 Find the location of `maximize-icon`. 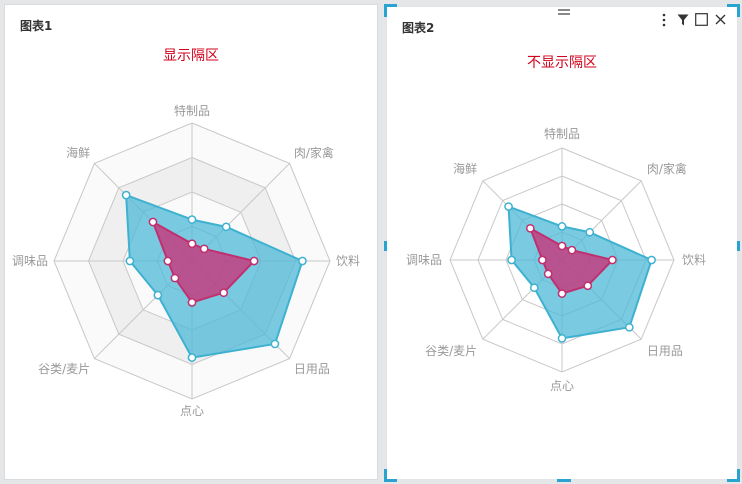

maximize-icon is located at coordinates (701, 19).